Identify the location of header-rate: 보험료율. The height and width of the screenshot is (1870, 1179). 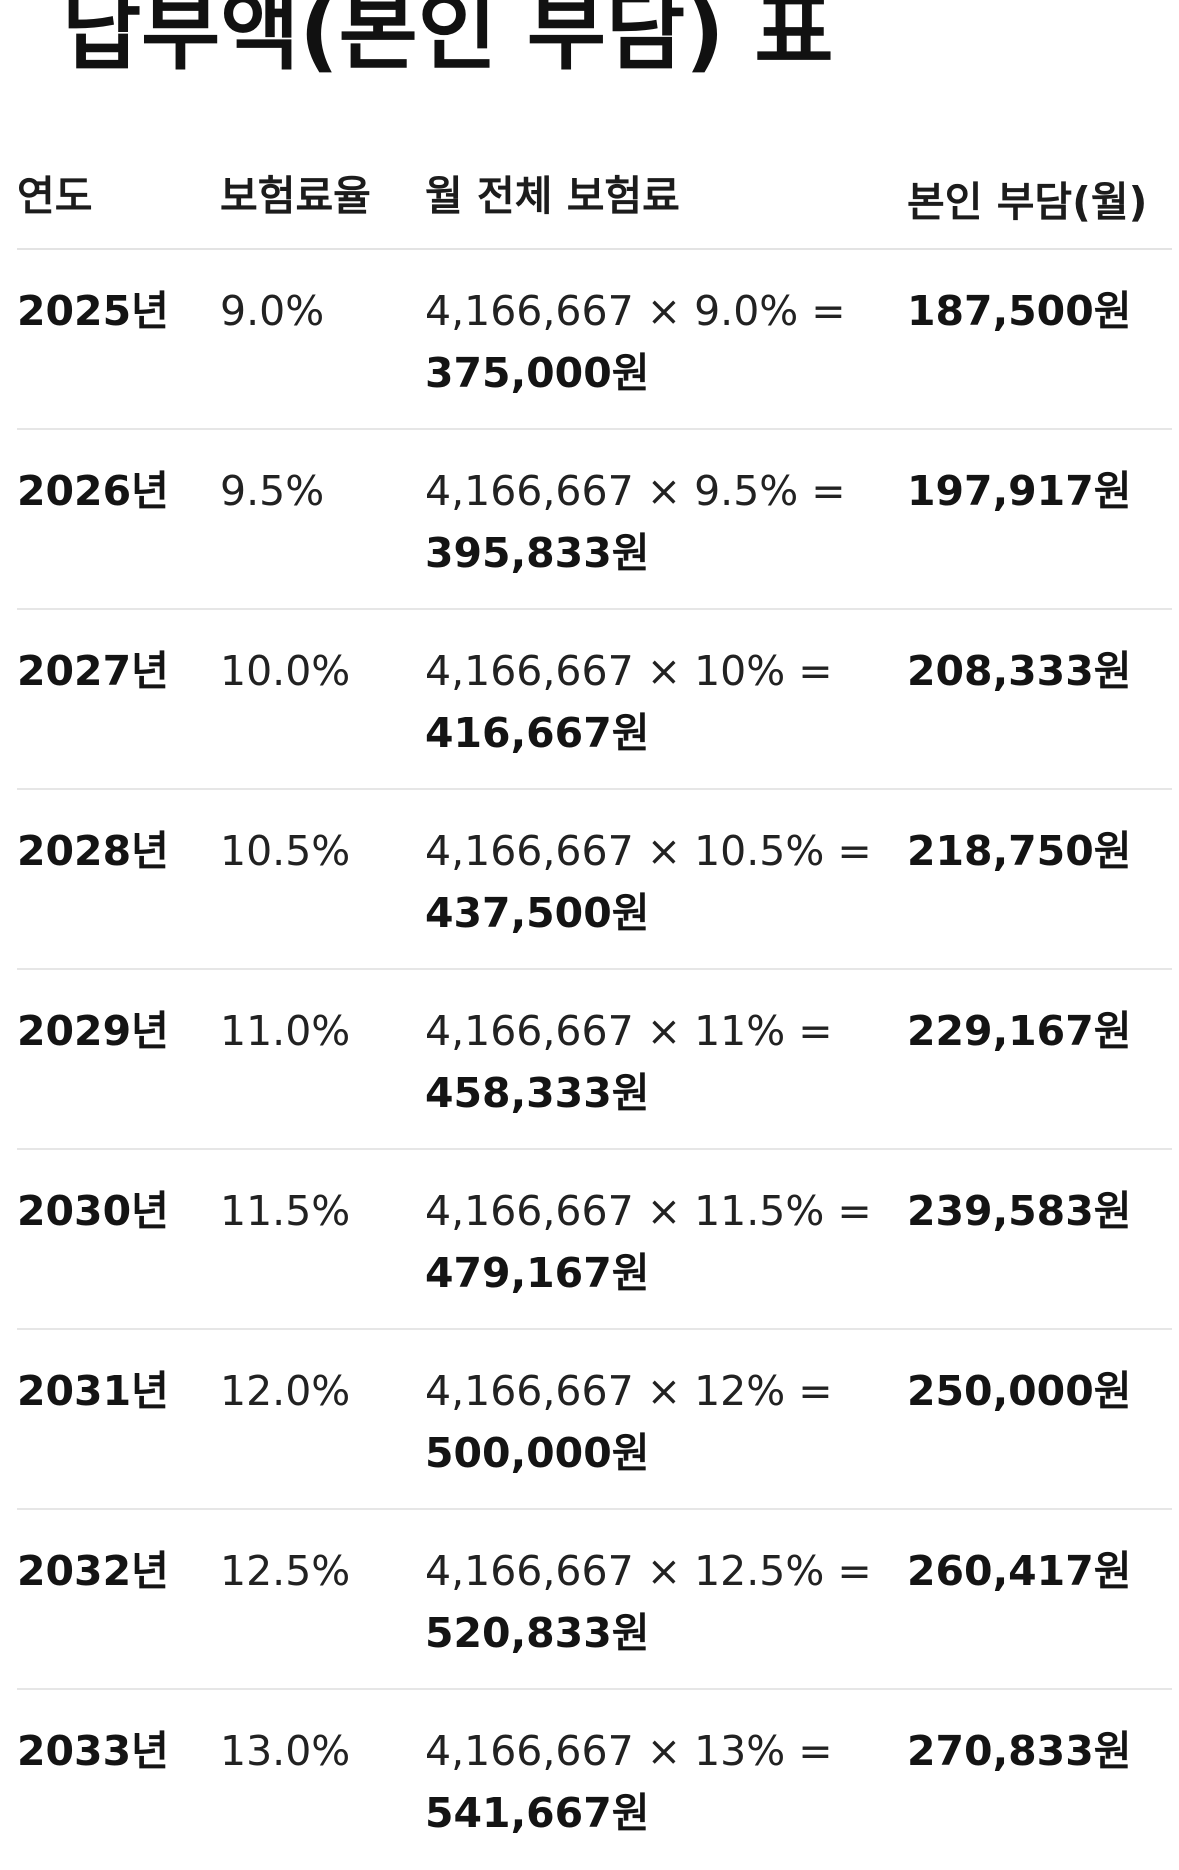
(295, 196).